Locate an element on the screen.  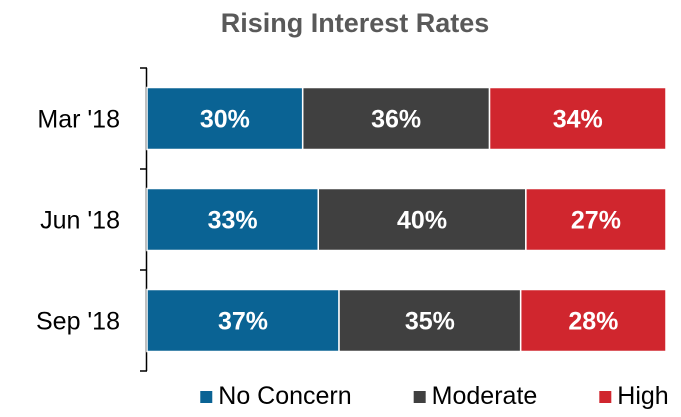
data-label: 33% is located at coordinates (233, 221).